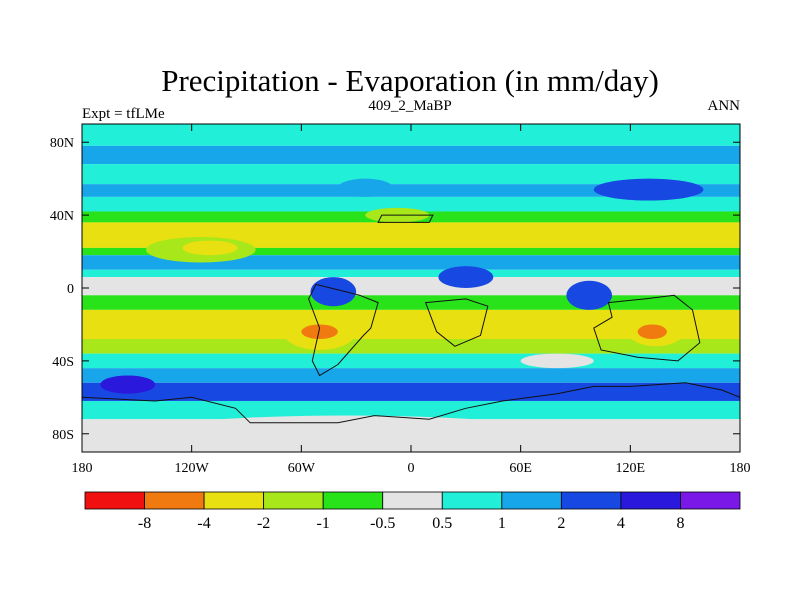  Describe the element at coordinates (405, 218) in the screenshot. I see `outline-africa-north-box` at that location.